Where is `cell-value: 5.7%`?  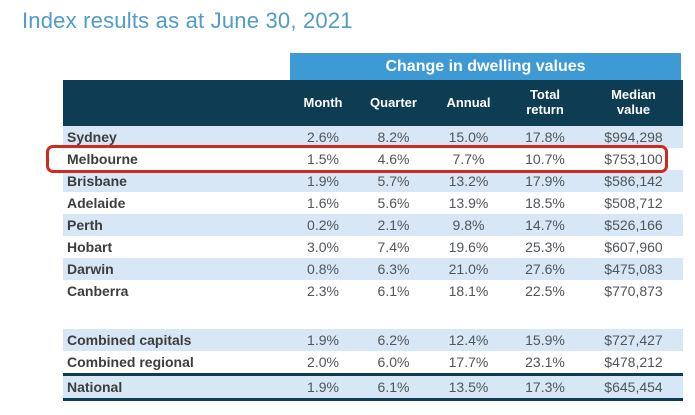 cell-value: 5.7% is located at coordinates (393, 181).